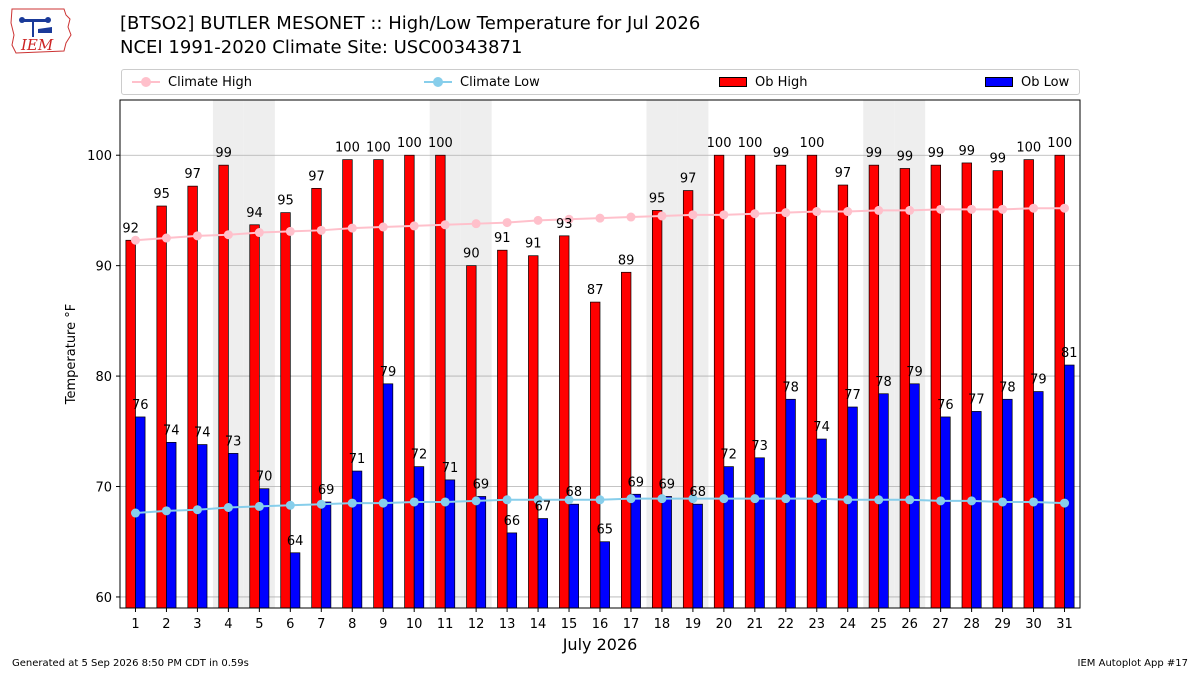  What do you see at coordinates (438, 82) in the screenshot?
I see `climate-low-swatch` at bounding box center [438, 82].